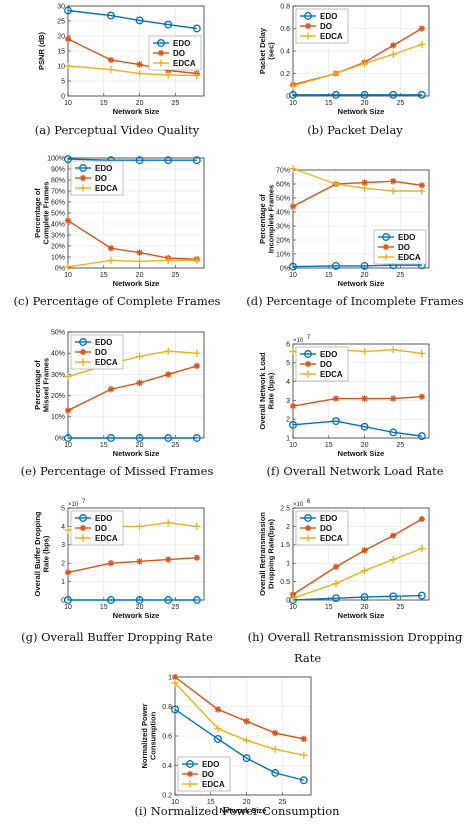  I want to click on x-axis-label: Network Size, so click(361, 453).